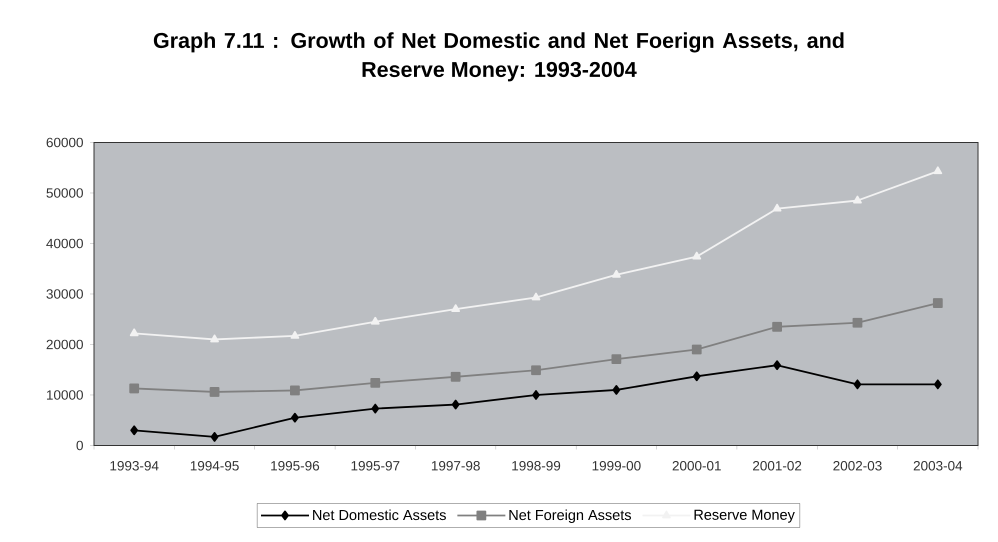 Image resolution: width=998 pixels, height=542 pixels. What do you see at coordinates (777, 466) in the screenshot?
I see `x-tick-label: 2001-02` at bounding box center [777, 466].